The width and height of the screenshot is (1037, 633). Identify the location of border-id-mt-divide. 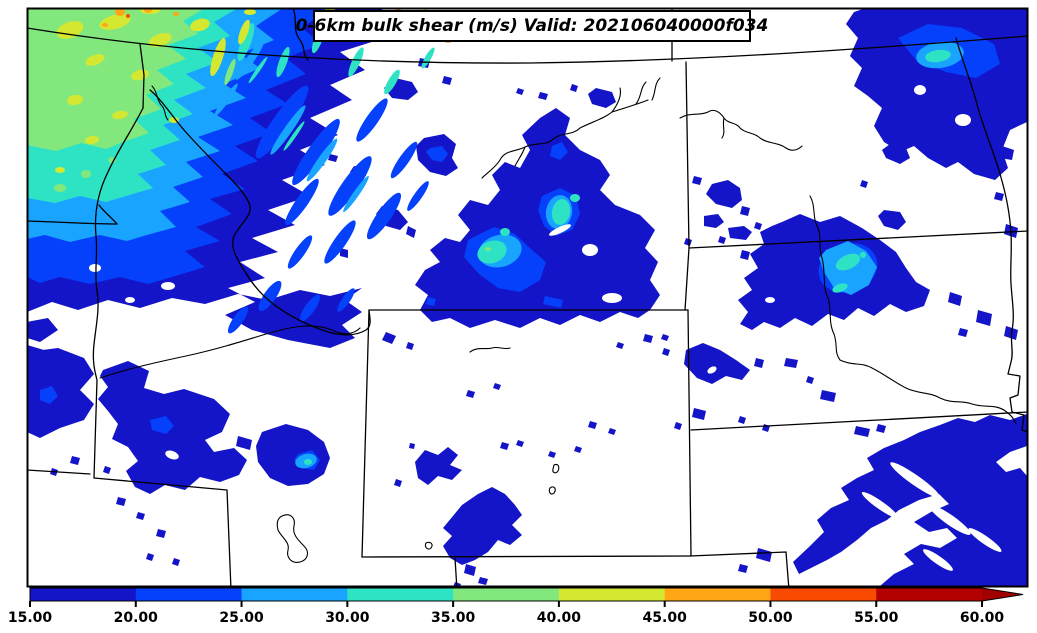
(260, 212).